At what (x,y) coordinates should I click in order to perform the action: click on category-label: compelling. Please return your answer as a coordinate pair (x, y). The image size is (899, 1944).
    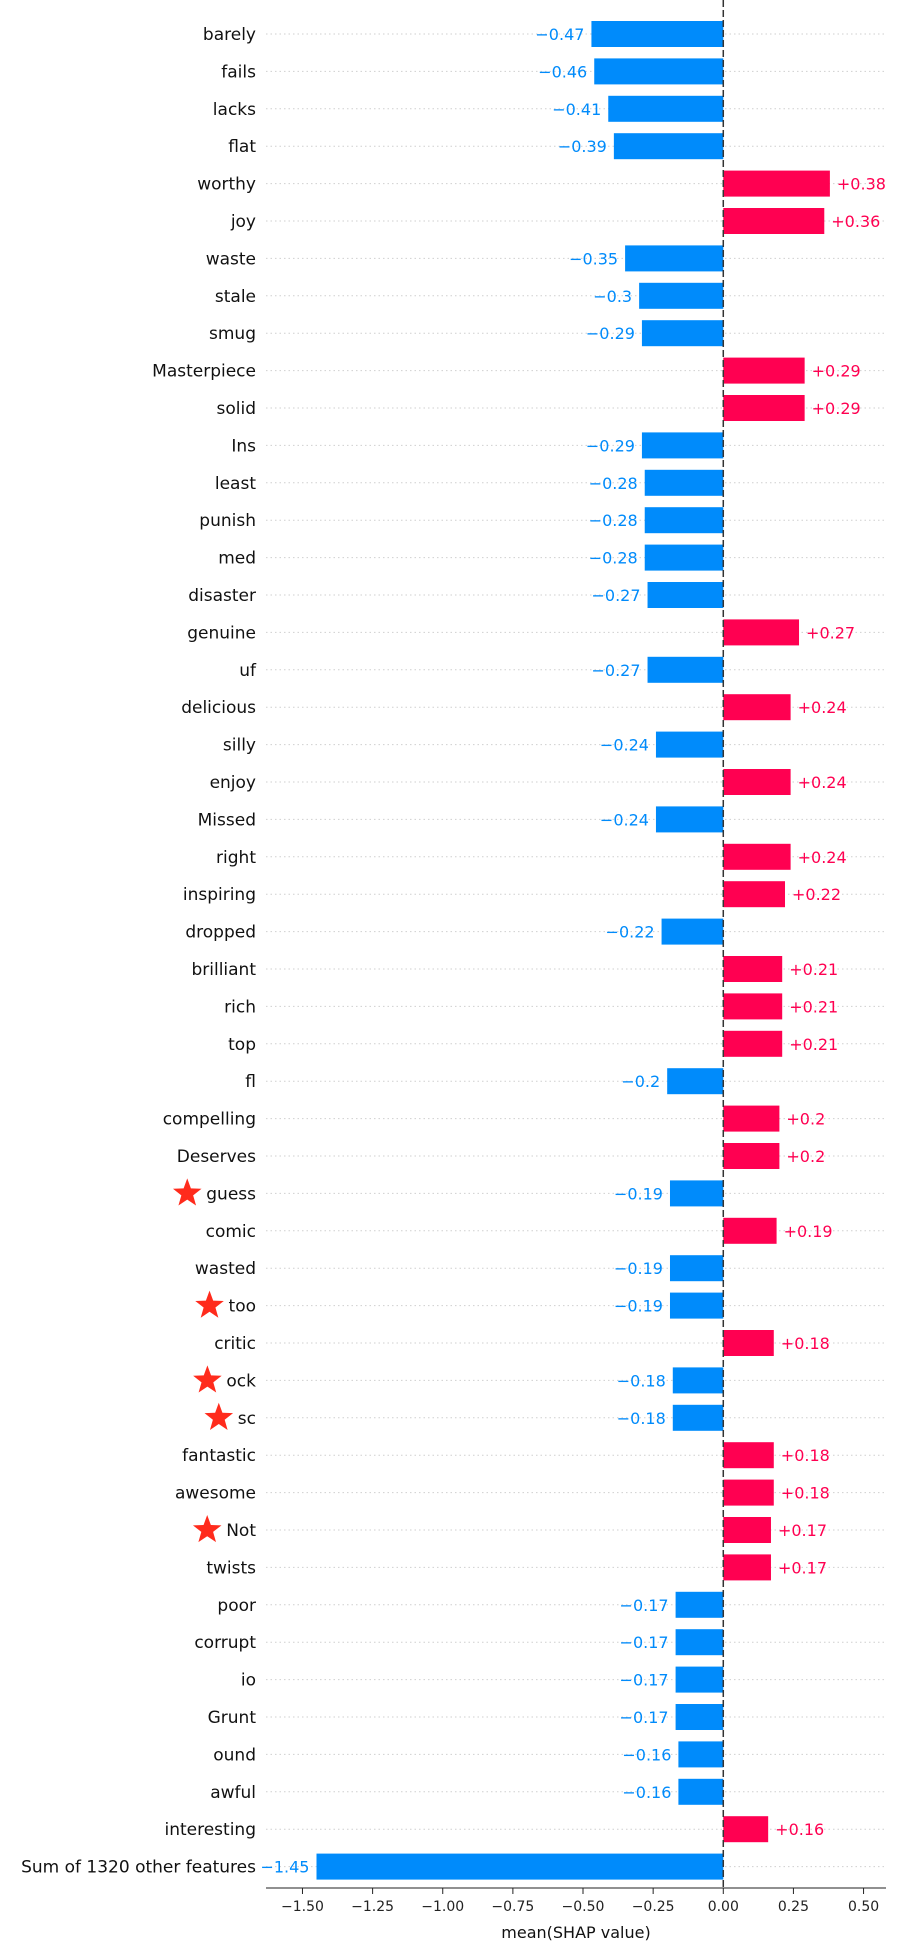
    Looking at the image, I should click on (209, 1120).